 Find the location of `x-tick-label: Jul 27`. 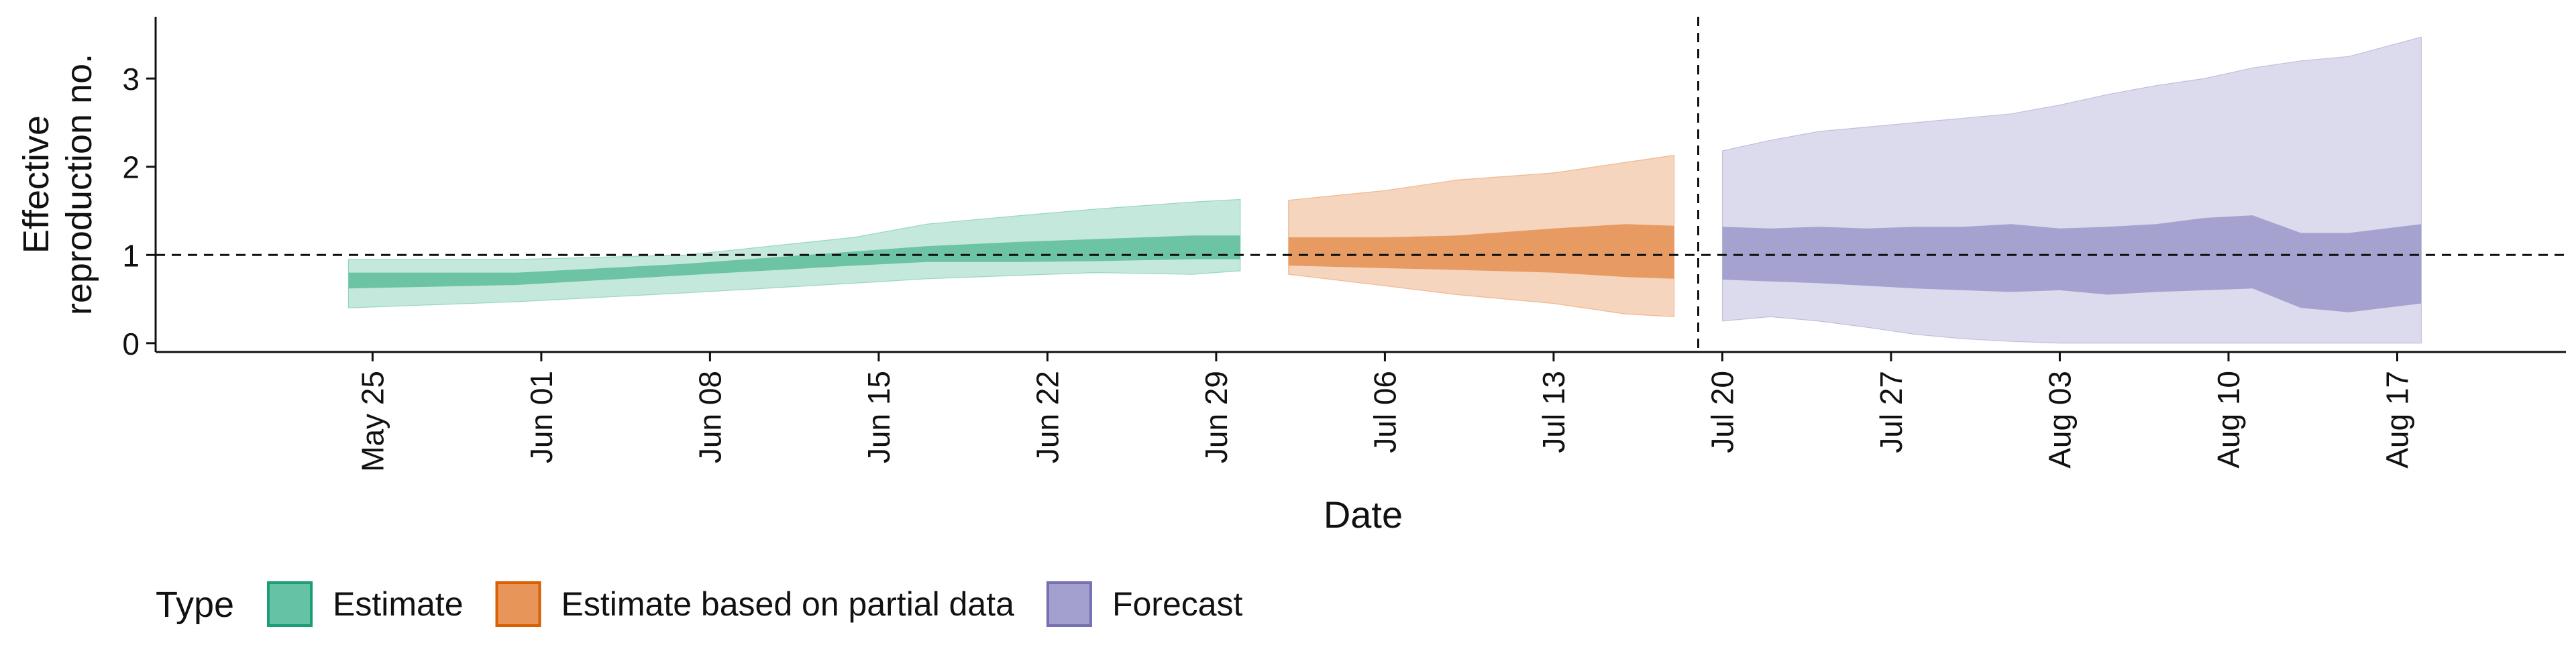

x-tick-label: Jul 27 is located at coordinates (1891, 412).